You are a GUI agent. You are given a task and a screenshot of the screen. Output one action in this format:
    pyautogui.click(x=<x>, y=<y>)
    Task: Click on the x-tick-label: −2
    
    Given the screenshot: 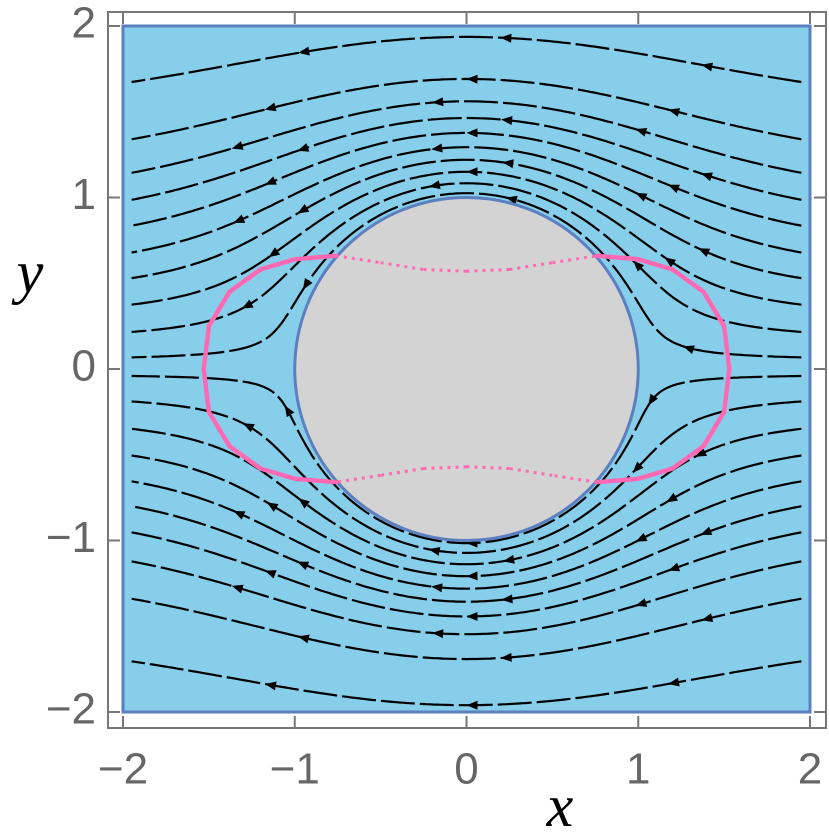 What is the action you would take?
    pyautogui.click(x=123, y=769)
    